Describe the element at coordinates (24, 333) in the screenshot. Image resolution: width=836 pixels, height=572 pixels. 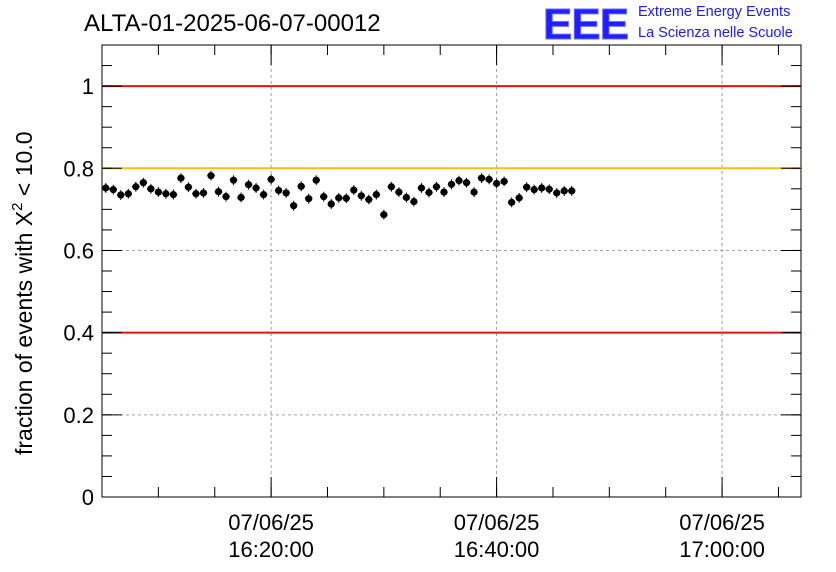
I see `y-axis-label-main: fraction of events with X` at that location.